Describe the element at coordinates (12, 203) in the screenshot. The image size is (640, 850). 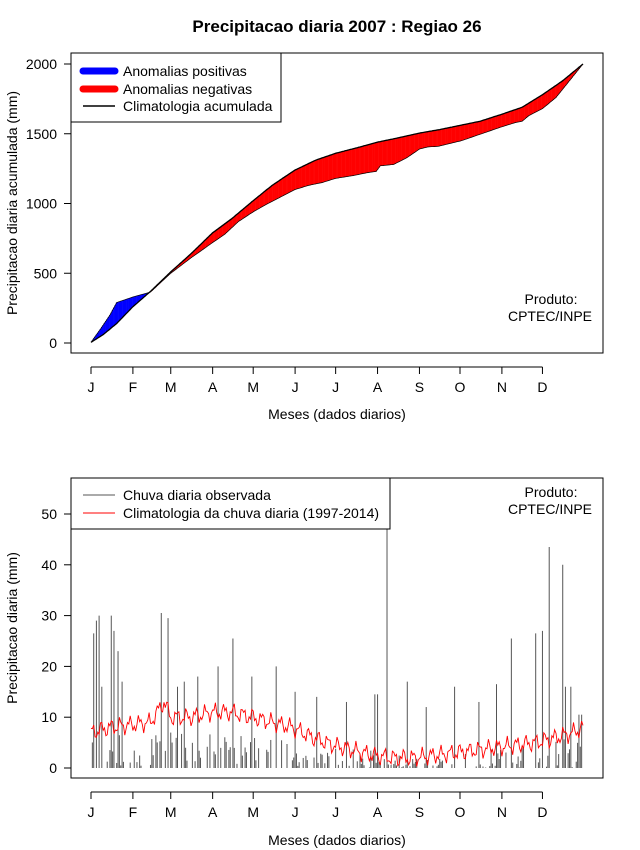
I see `y-axis-label-1: Precipitacao diaria acumulada (mm)` at that location.